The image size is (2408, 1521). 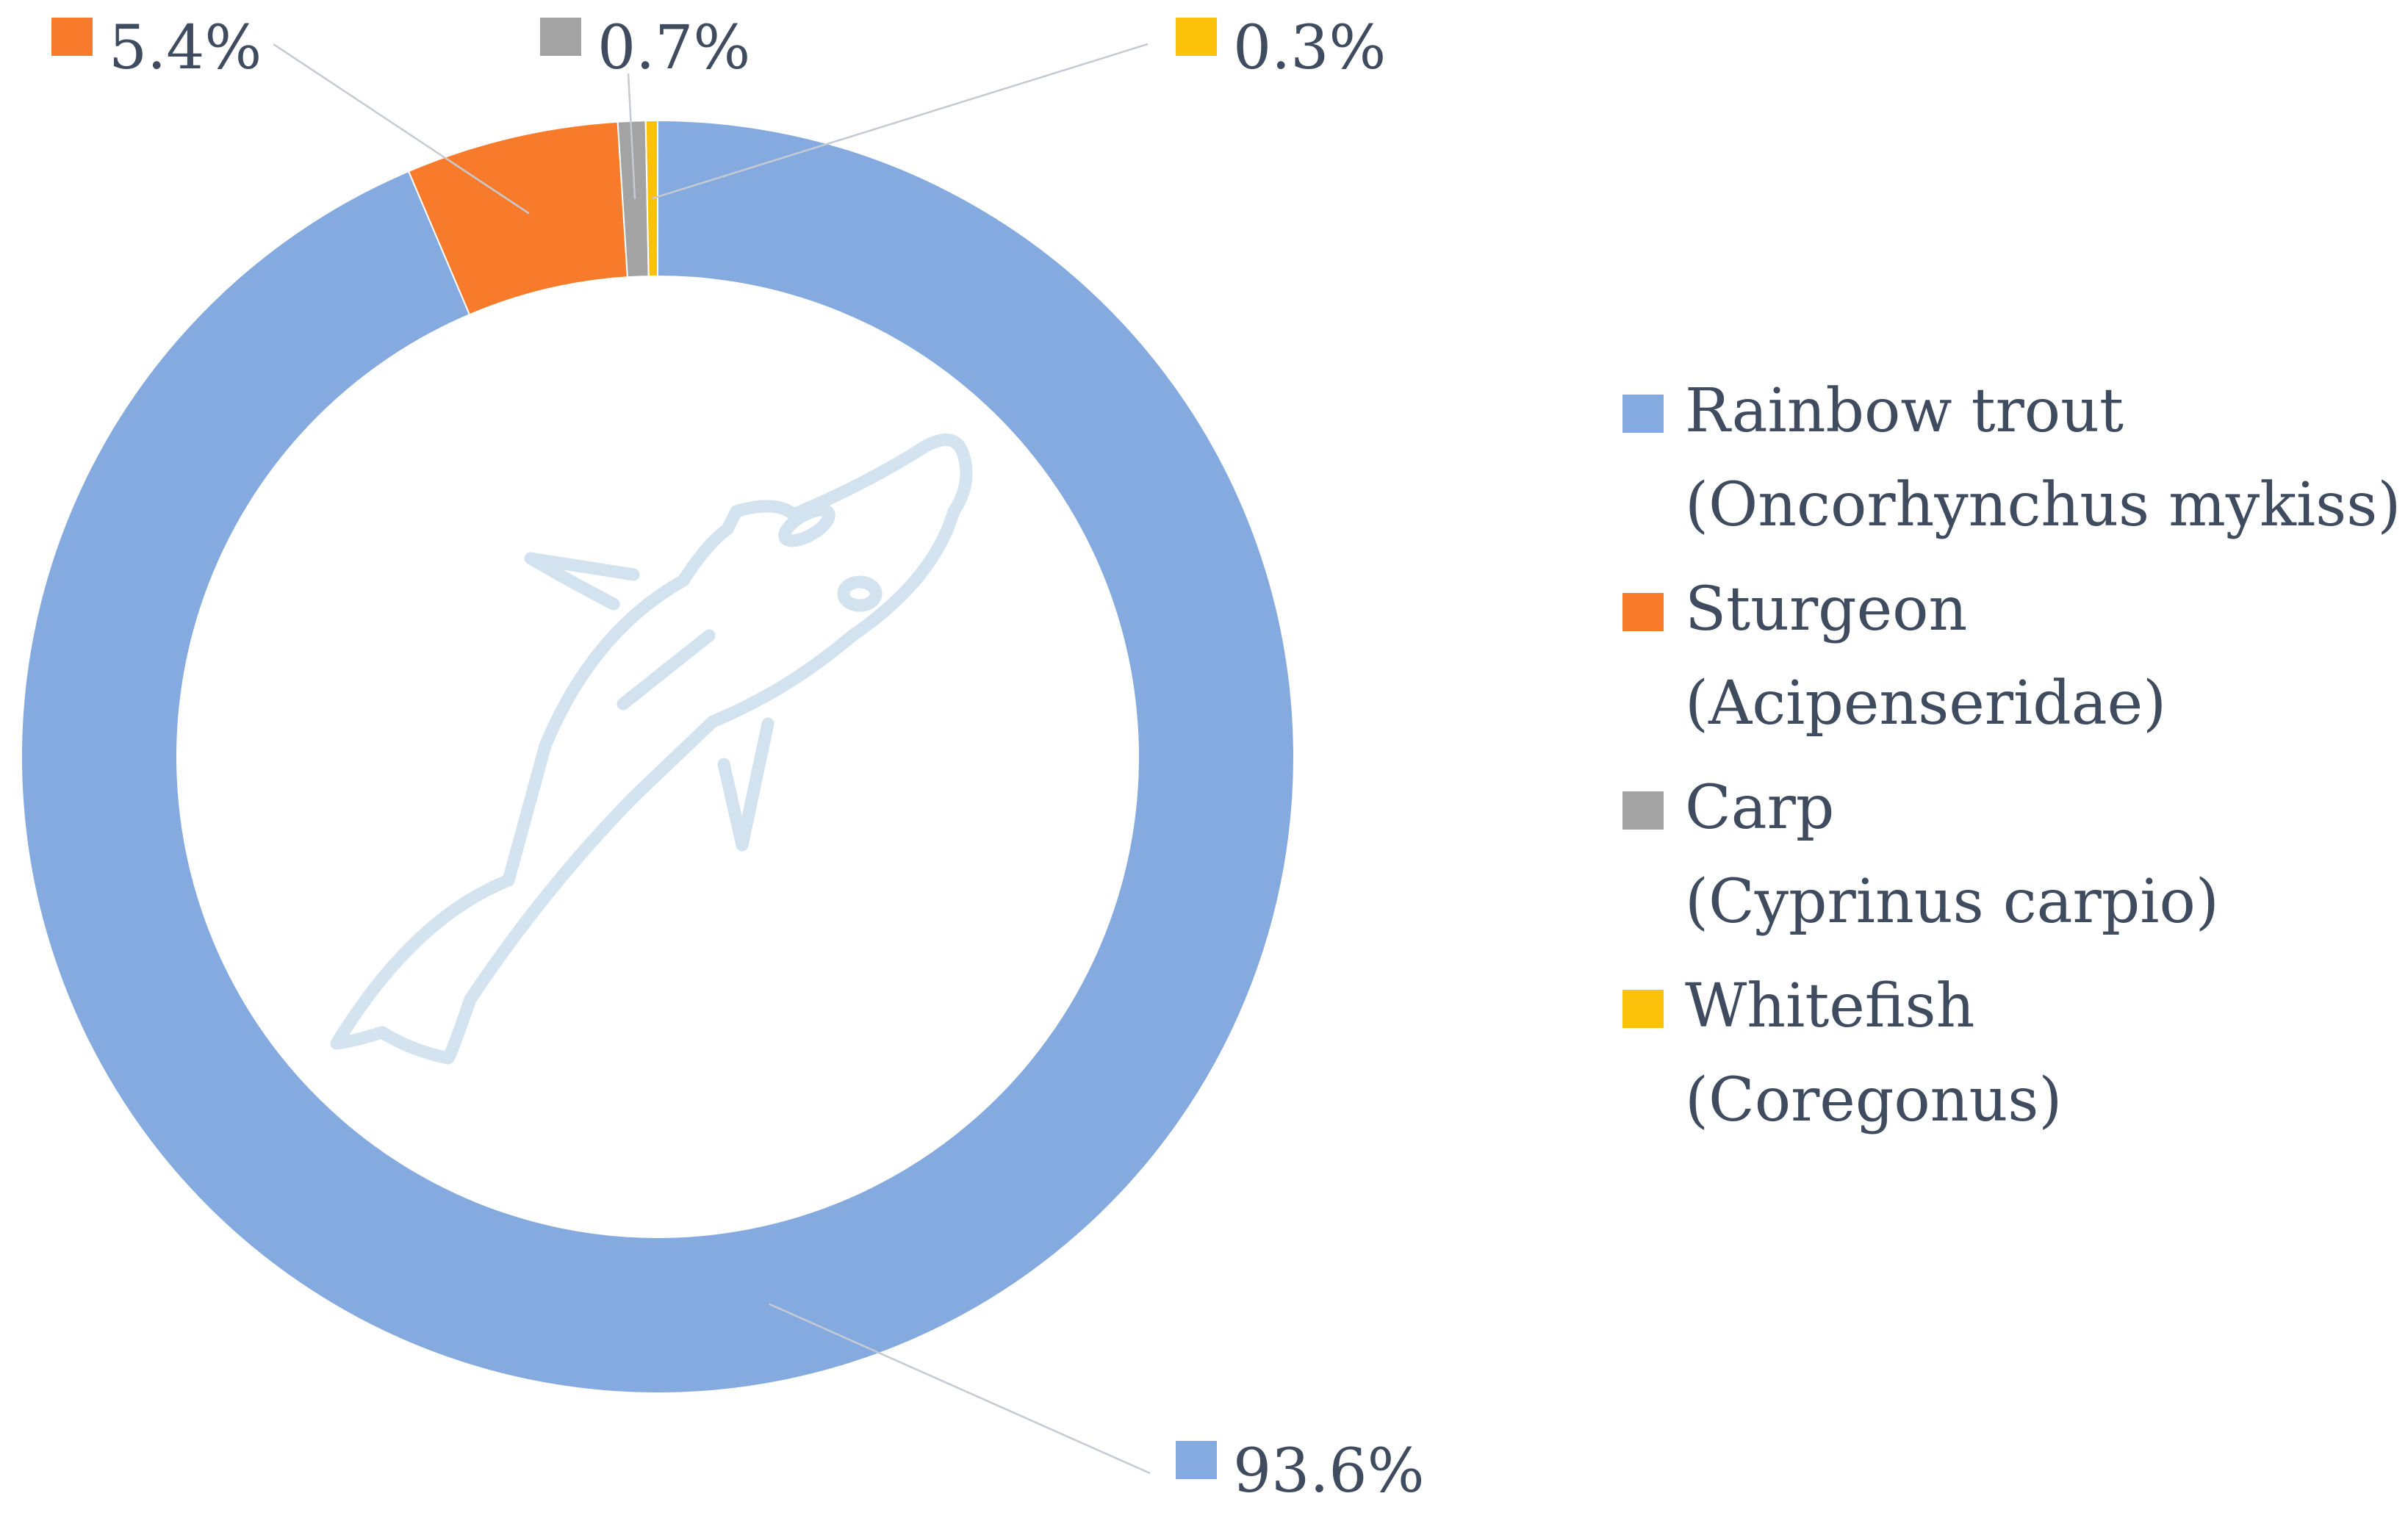 What do you see at coordinates (1842, 1053) in the screenshot?
I see `legend-item-whitefish: Whitefish (Coregonus)` at bounding box center [1842, 1053].